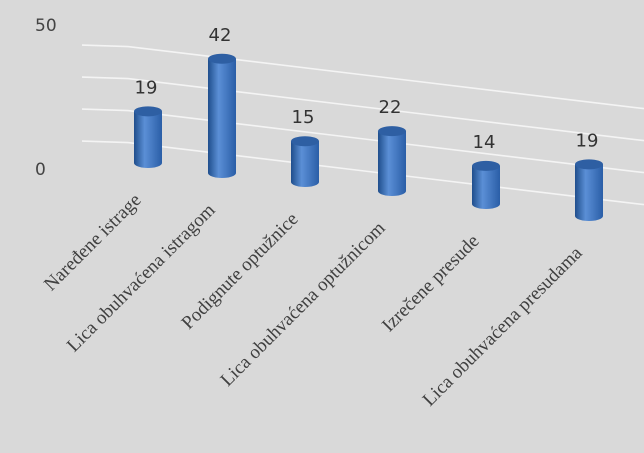 Image resolution: width=644 pixels, height=453 pixels. Describe the element at coordinates (141, 278) in the screenshot. I see `category-label: Lica obuhvaćena istragom` at that location.